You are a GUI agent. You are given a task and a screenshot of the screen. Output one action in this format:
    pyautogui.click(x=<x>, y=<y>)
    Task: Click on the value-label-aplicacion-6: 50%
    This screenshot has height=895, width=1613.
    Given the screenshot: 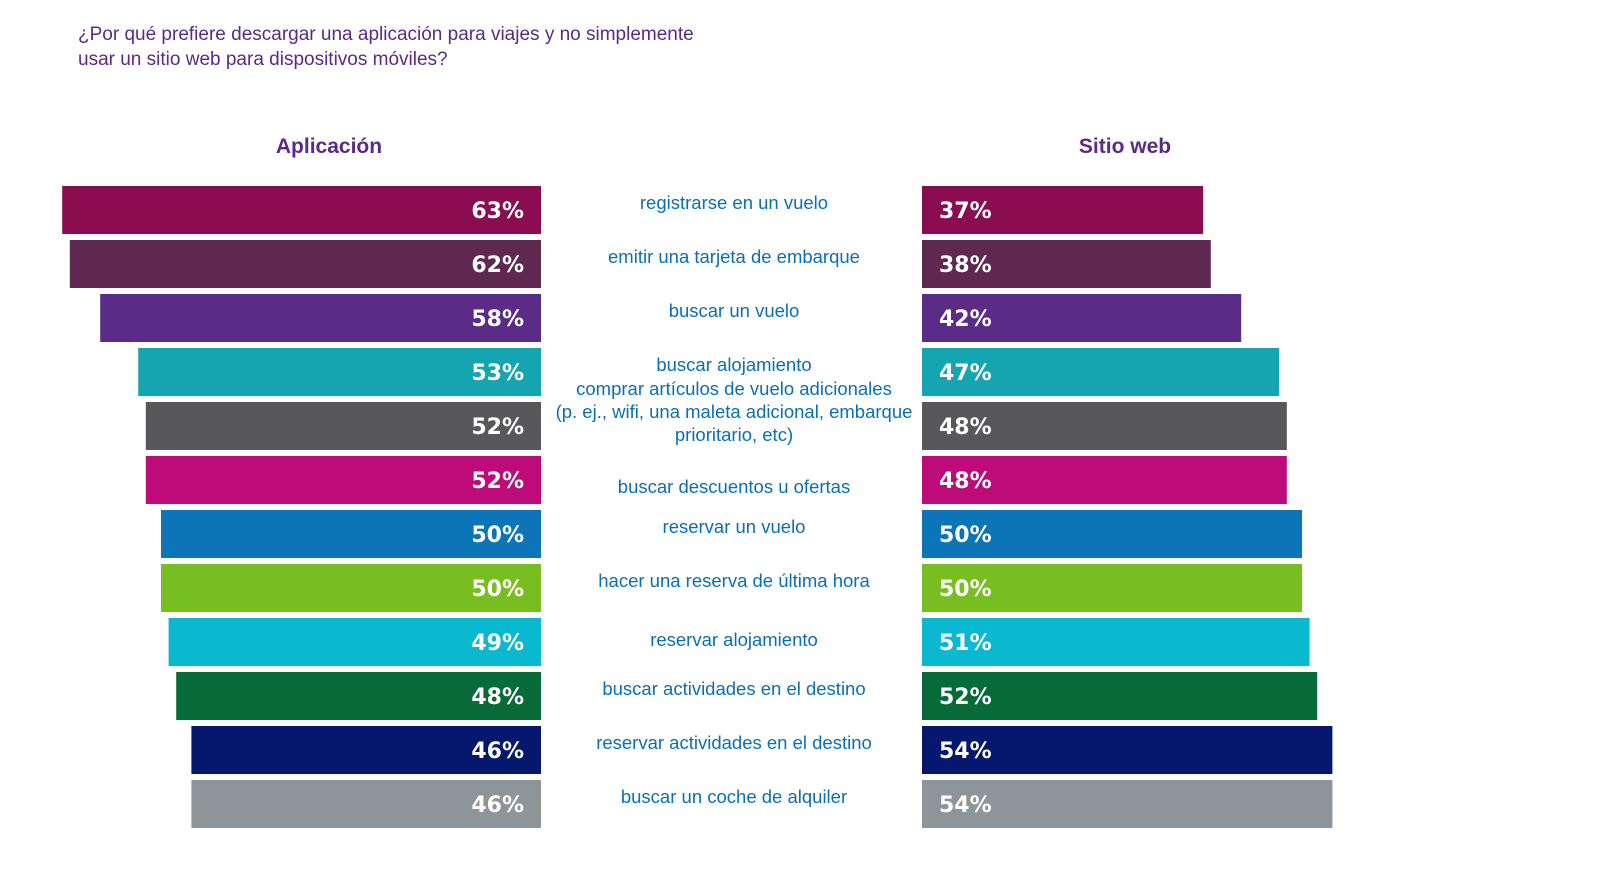 What is the action you would take?
    pyautogui.click(x=497, y=535)
    